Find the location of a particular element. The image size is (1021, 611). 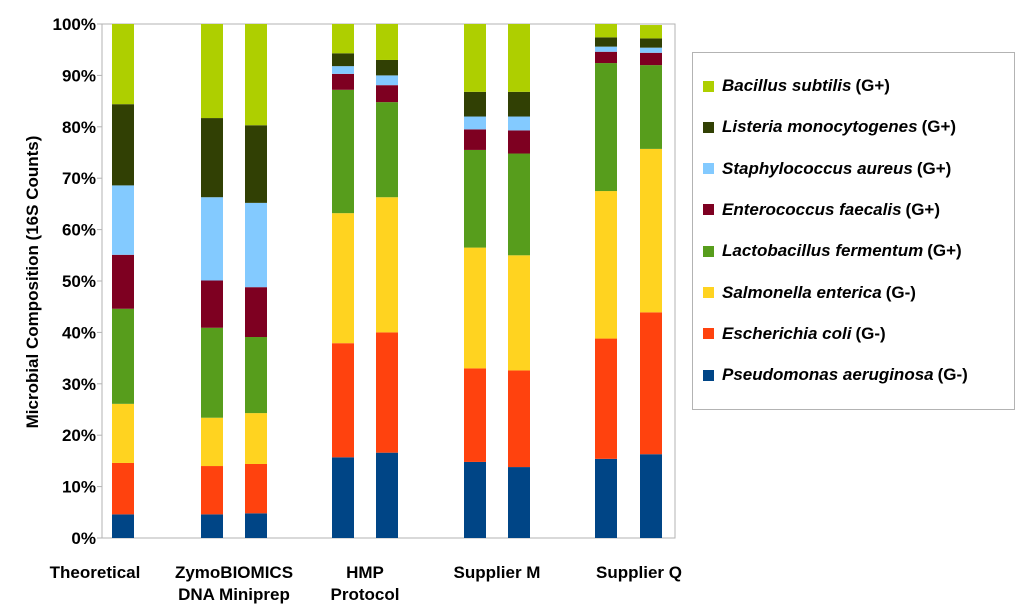

legend-series-name: Lactobacillus fermentum is located at coordinates (823, 251).